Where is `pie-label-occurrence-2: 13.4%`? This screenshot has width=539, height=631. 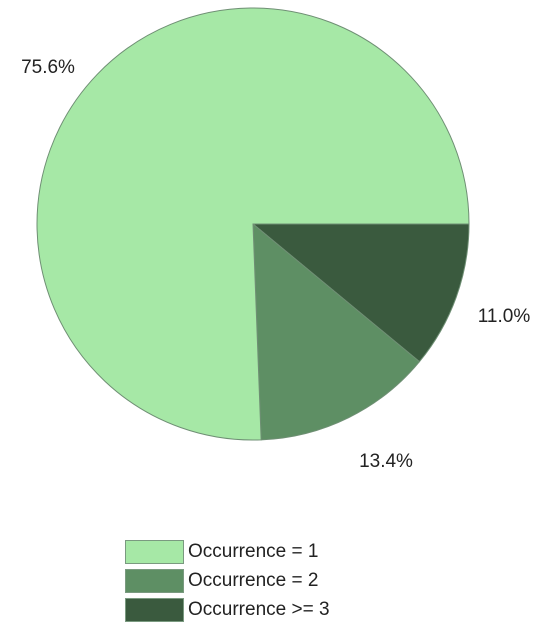 pie-label-occurrence-2: 13.4% is located at coordinates (386, 461).